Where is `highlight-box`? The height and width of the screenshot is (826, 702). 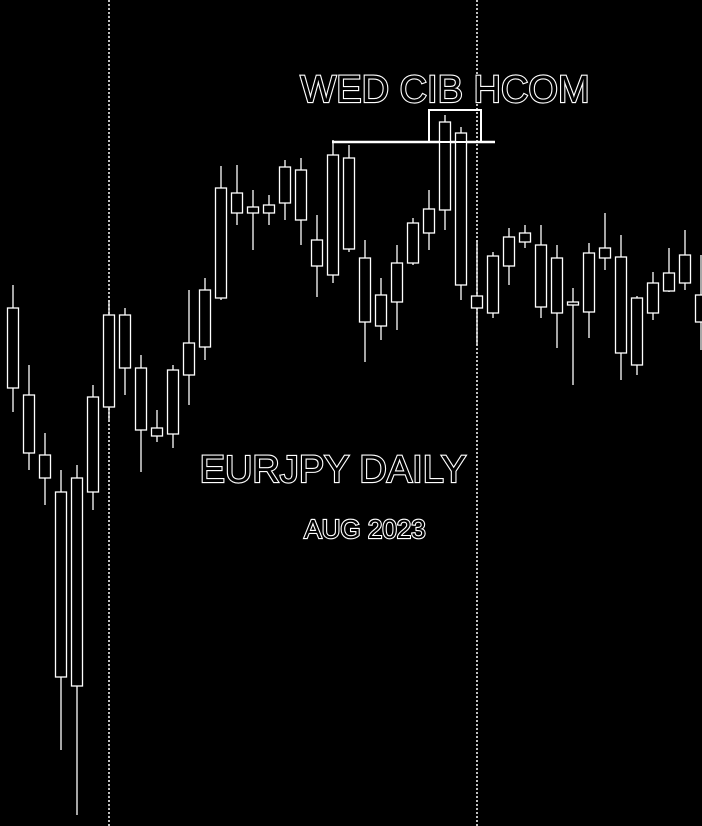
highlight-box is located at coordinates (455, 126).